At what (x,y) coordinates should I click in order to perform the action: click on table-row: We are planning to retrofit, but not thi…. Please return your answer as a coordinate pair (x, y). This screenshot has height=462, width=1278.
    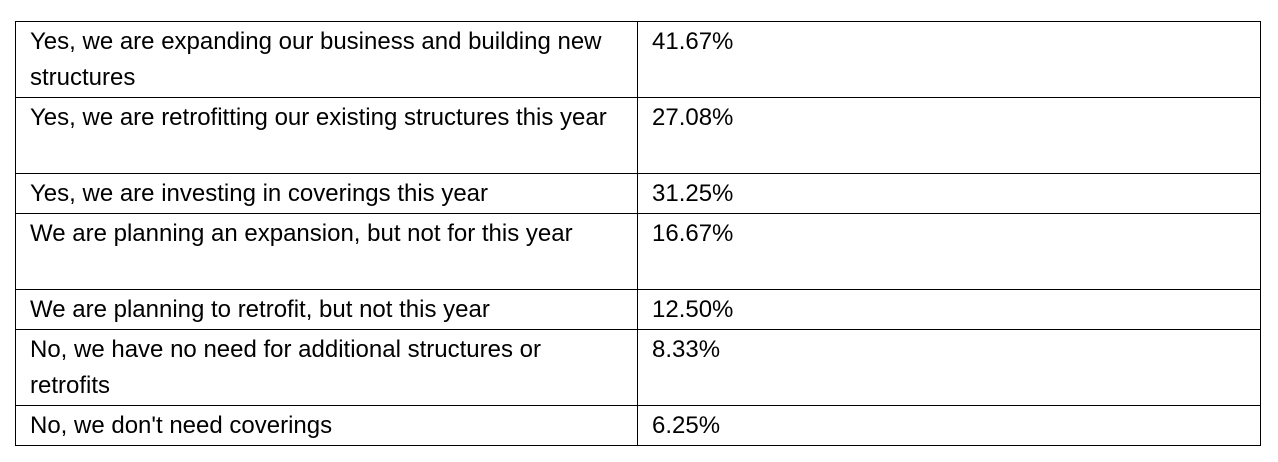
    Looking at the image, I should click on (638, 309).